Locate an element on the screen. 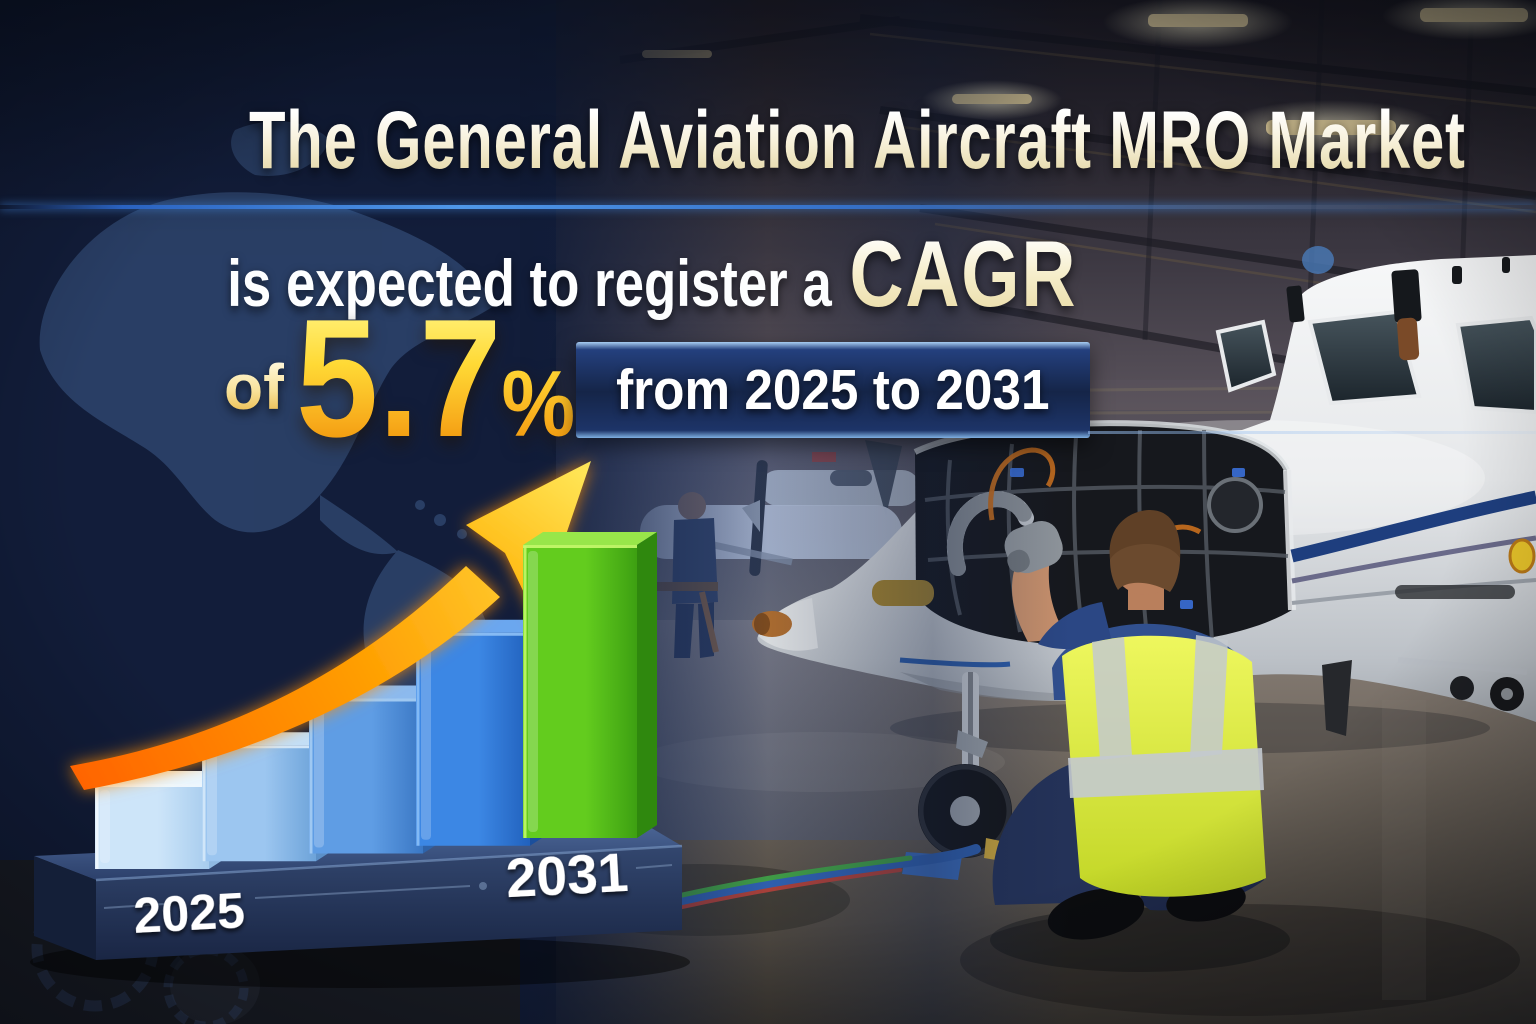  bars-front is located at coordinates (590, 685).